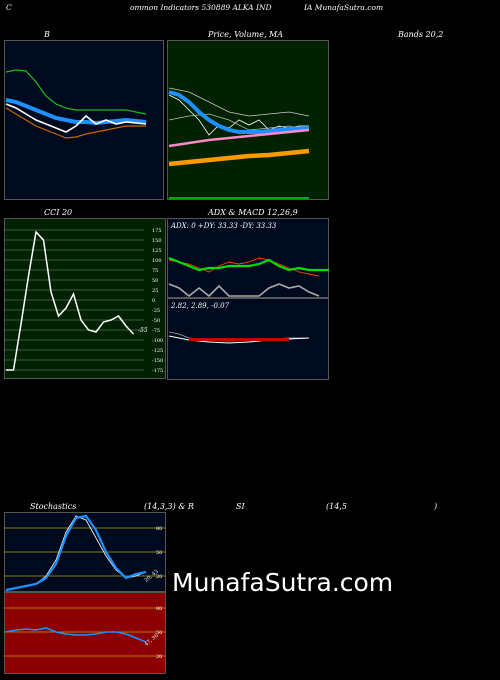 The width and height of the screenshot is (500, 680). Describe the element at coordinates (283, 582) in the screenshot. I see `watermark: MunafaSutra.com` at that location.